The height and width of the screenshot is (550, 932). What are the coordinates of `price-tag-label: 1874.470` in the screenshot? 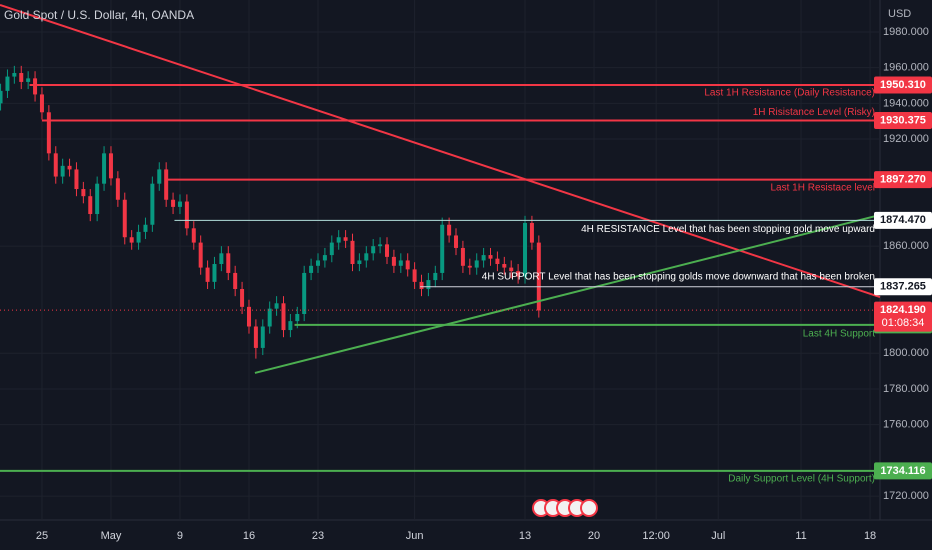 It's located at (903, 220).